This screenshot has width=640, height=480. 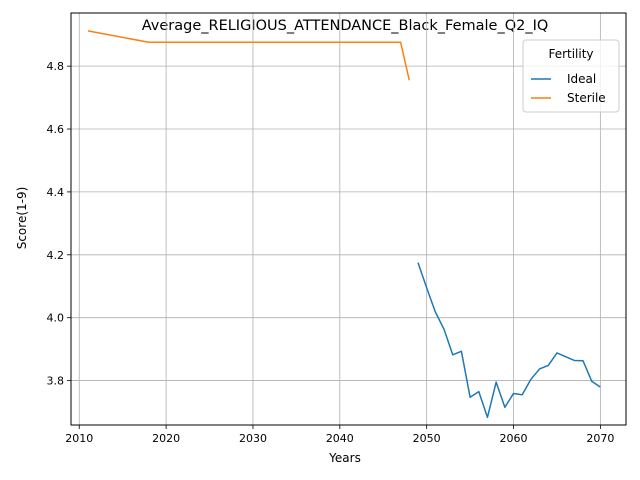 What do you see at coordinates (340, 438) in the screenshot?
I see `x-tick-label: 2040` at bounding box center [340, 438].